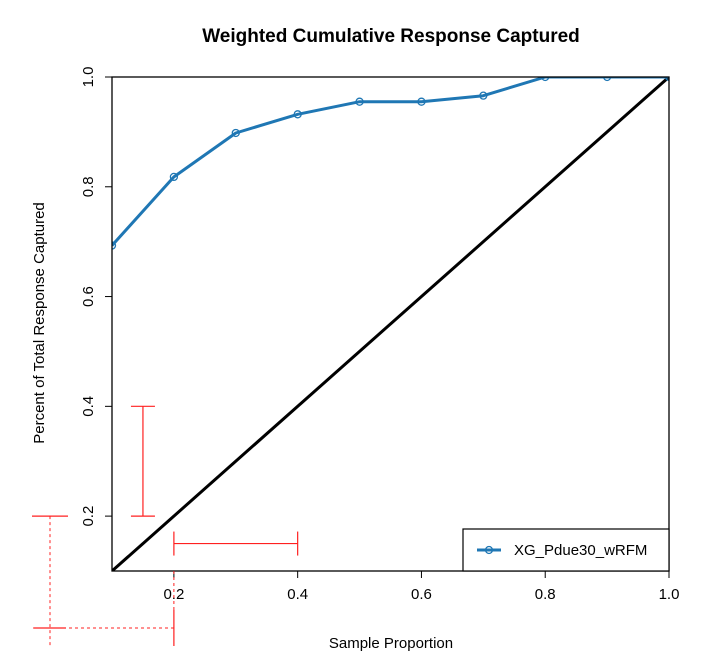 The width and height of the screenshot is (704, 666). Describe the element at coordinates (39, 323) in the screenshot. I see `y-axis-label: Percent of Total Response Captured` at that location.